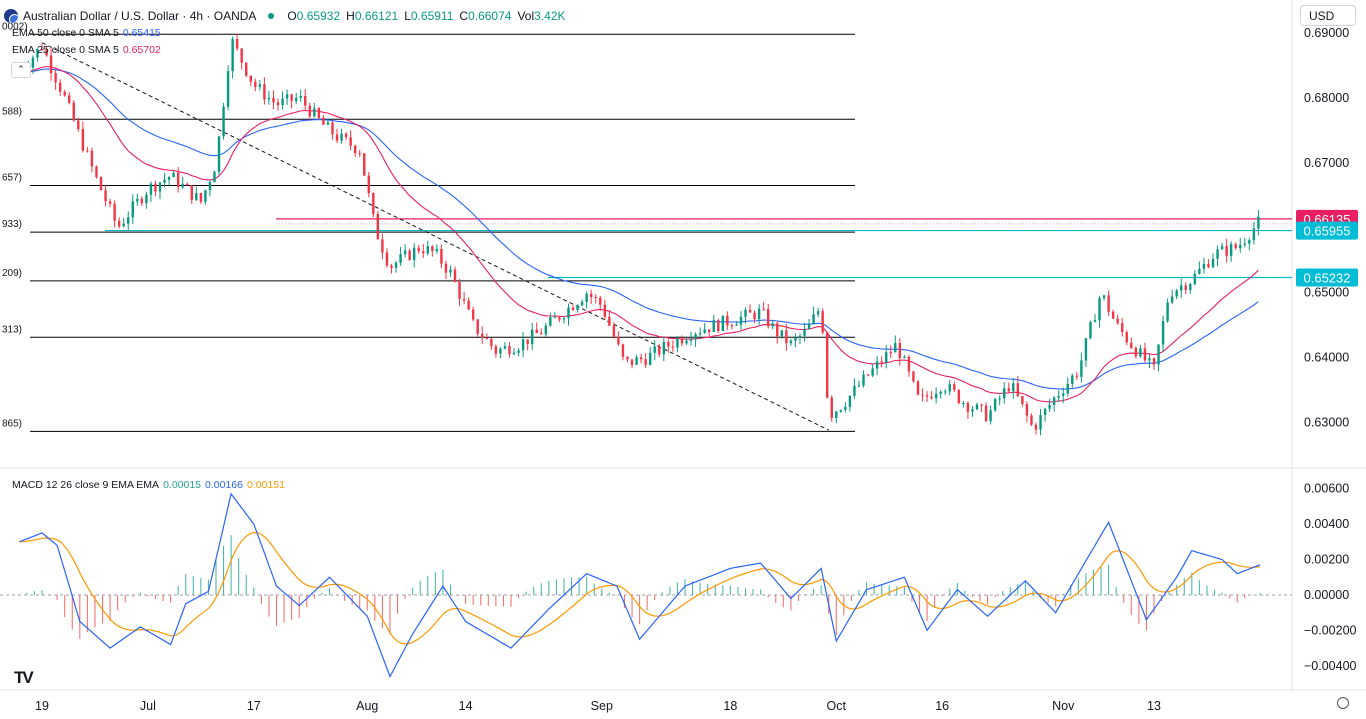 The height and width of the screenshot is (719, 1366). I want to click on price-tick-label: 0.63000, so click(1326, 422).